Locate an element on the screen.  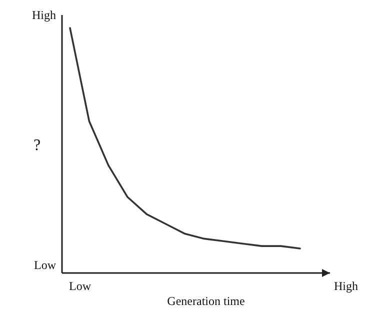
x-axis-title: Generation time is located at coordinates (206, 301).